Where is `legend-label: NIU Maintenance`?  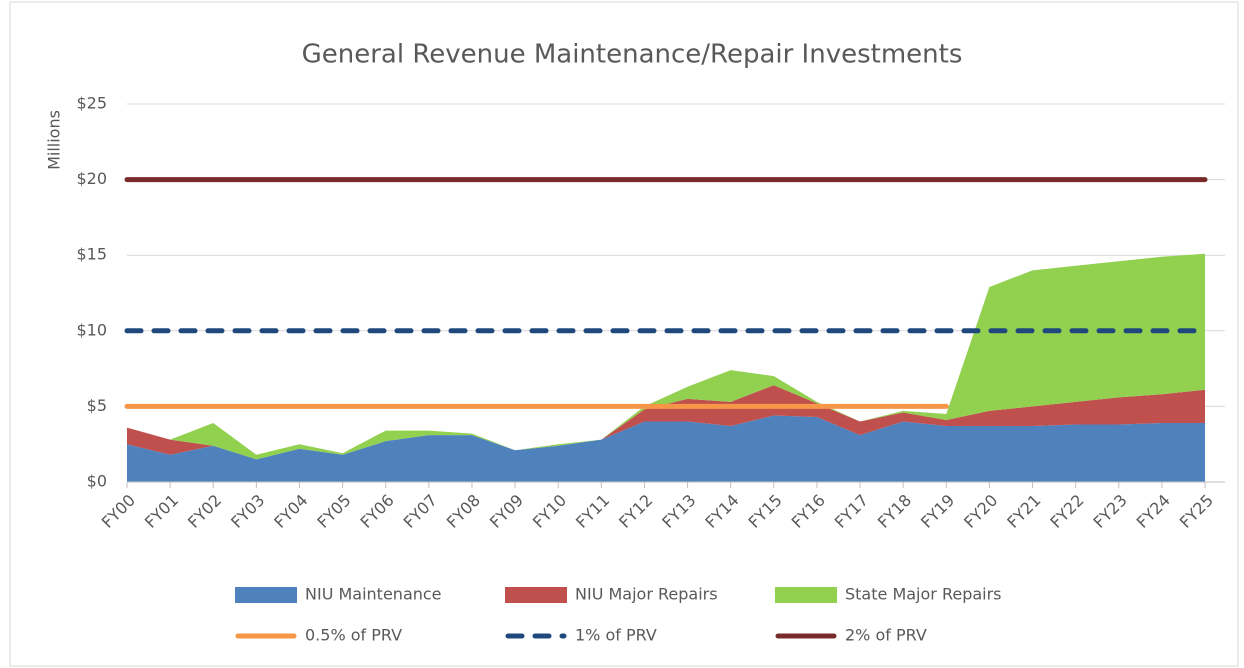 legend-label: NIU Maintenance is located at coordinates (373, 594).